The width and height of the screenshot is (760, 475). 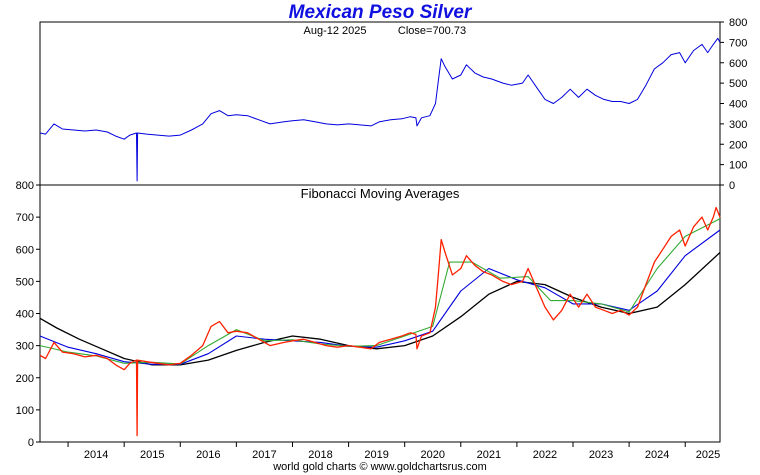 What do you see at coordinates (489, 455) in the screenshot?
I see `xtick-label: 2021` at bounding box center [489, 455].